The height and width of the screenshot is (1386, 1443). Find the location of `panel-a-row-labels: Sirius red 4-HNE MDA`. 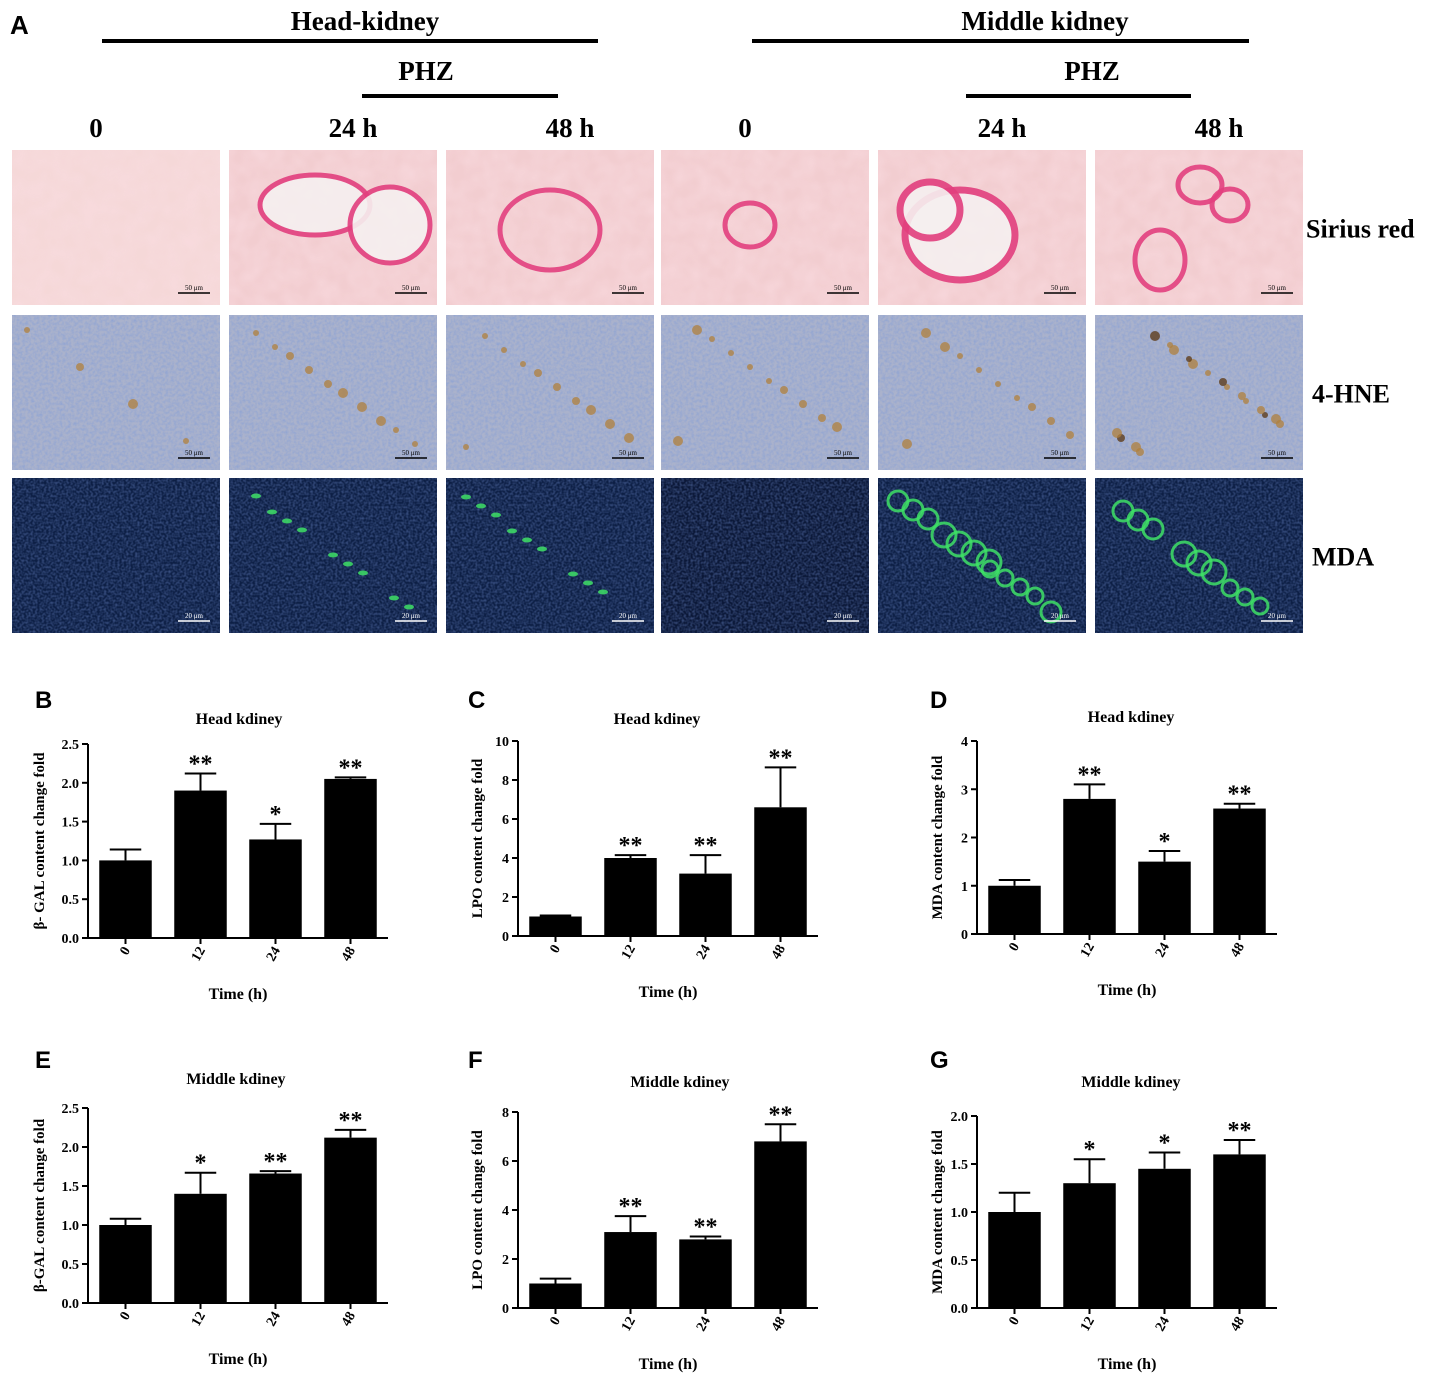

panel-a-row-labels: Sirius red 4-HNE MDA is located at coordinates (1360, 393).